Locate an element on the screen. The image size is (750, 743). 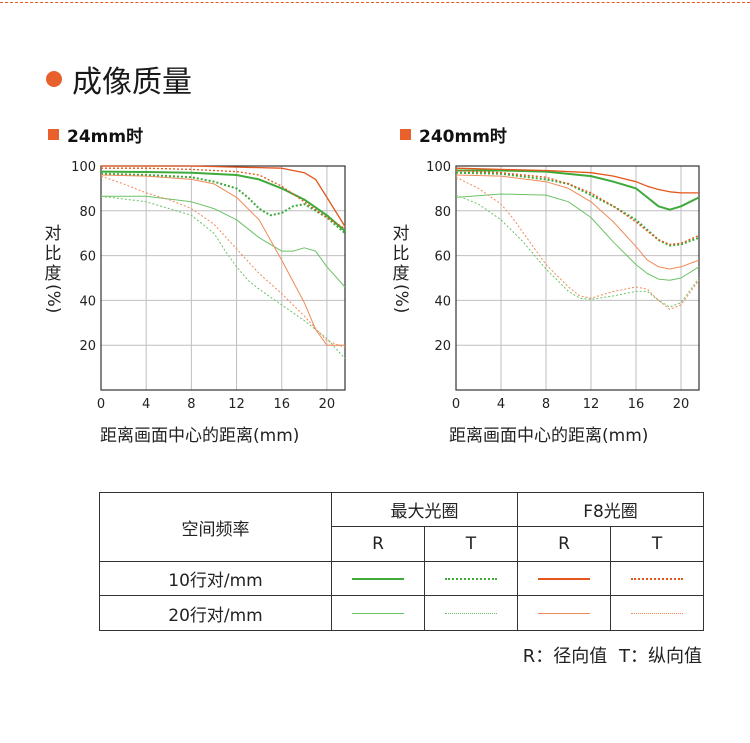
legend-swatch-green-dotted-thin is located at coordinates (471, 613).